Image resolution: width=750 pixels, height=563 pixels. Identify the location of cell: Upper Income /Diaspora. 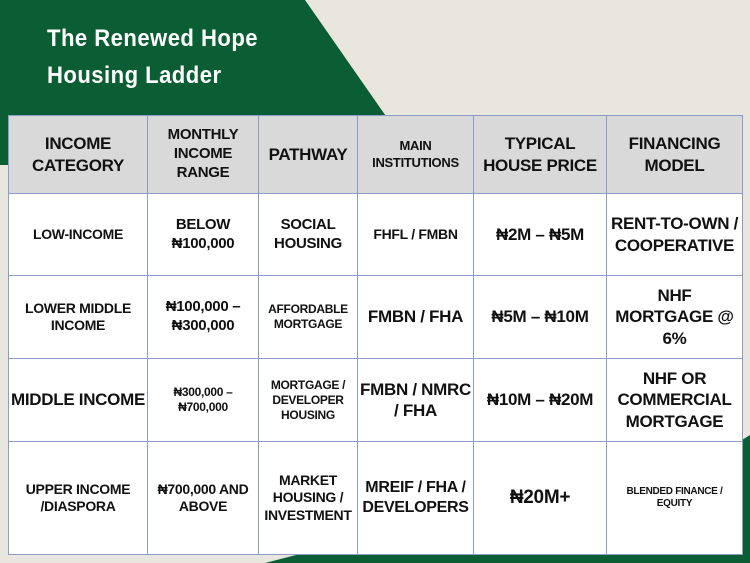
(78, 498).